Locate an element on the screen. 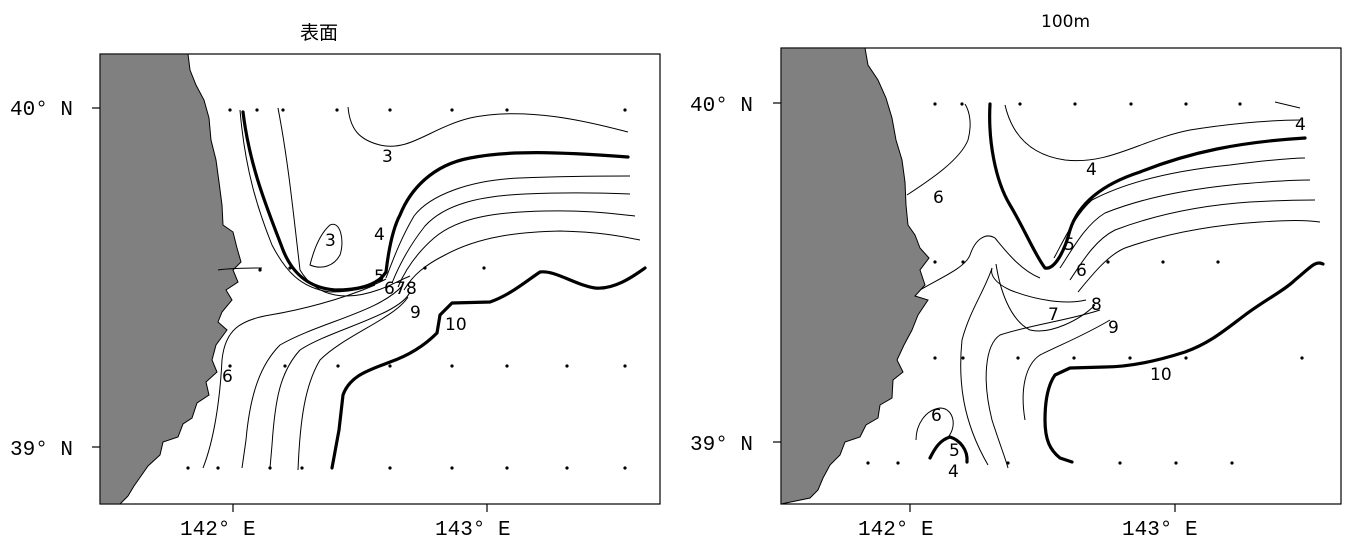 The height and width of the screenshot is (549, 1351). panel-title-surface: 表面 is located at coordinates (319, 33).